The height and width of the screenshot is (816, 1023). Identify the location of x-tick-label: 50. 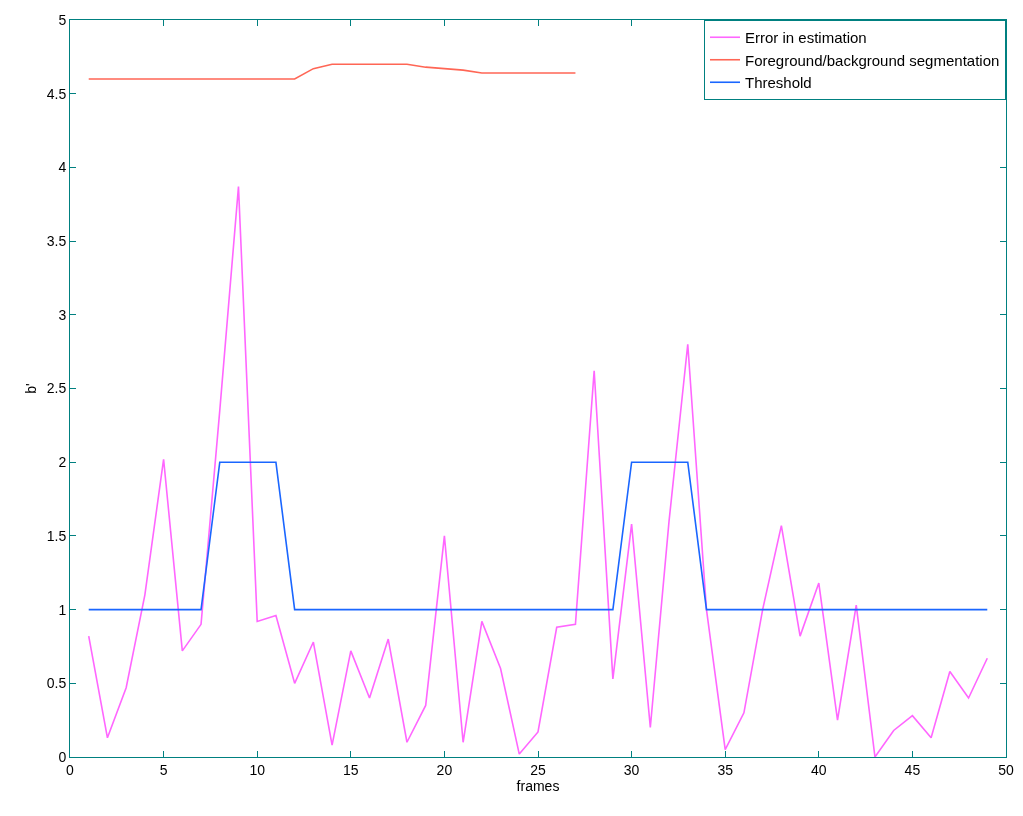
(1006, 769).